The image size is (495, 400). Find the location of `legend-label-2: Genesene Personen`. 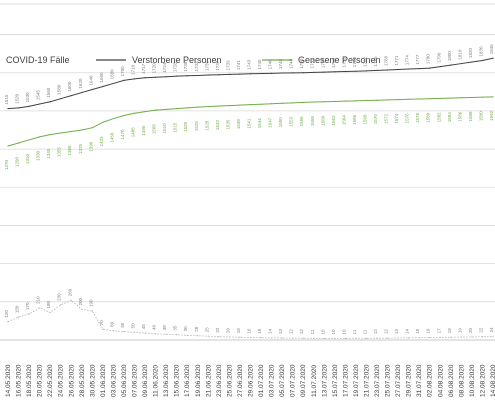

legend-label-2: Genesene Personen is located at coordinates (339, 60).